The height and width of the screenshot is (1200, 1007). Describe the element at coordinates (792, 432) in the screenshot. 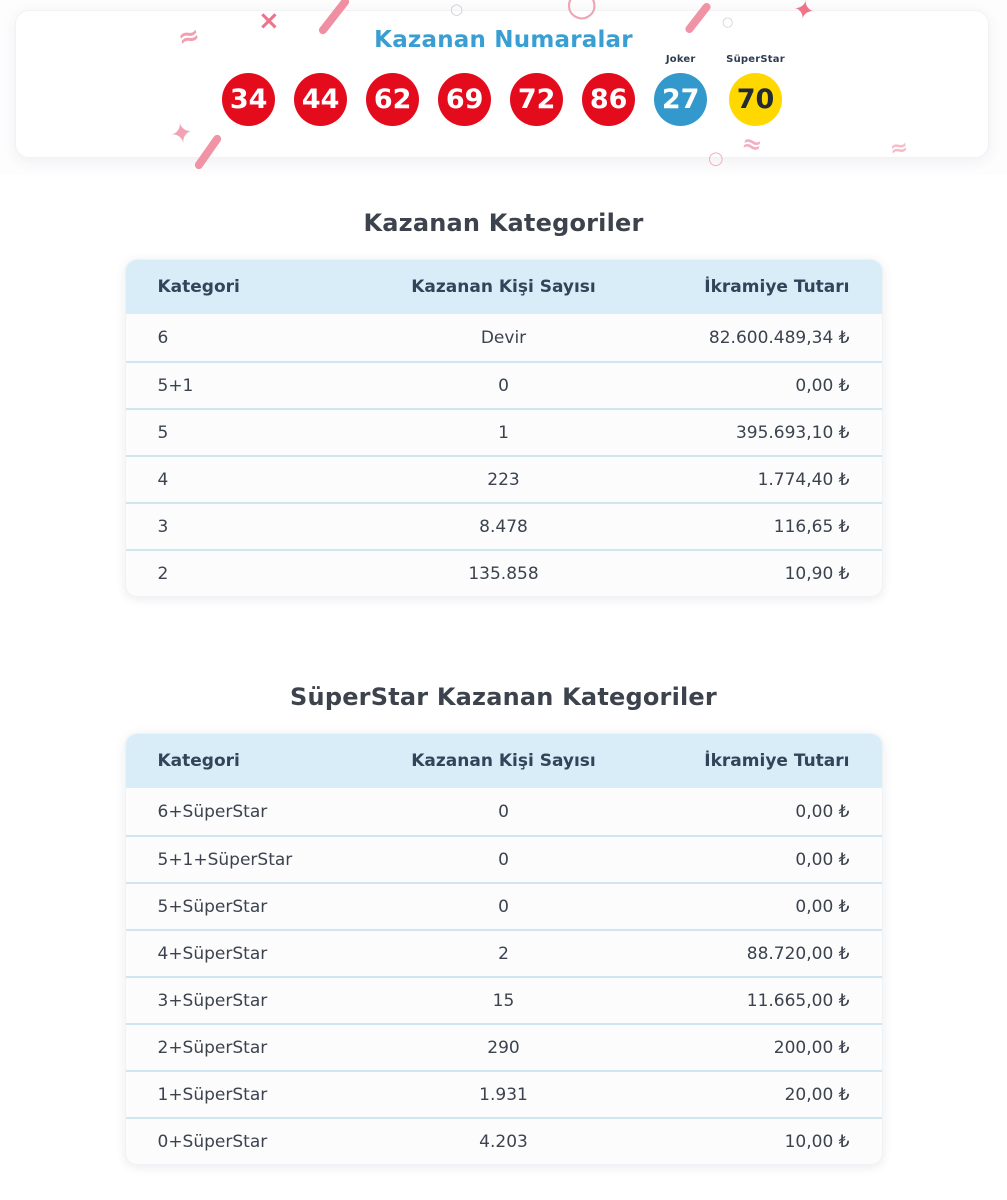

I see `cell-prize-amount: 395.693,10 ₺` at that location.